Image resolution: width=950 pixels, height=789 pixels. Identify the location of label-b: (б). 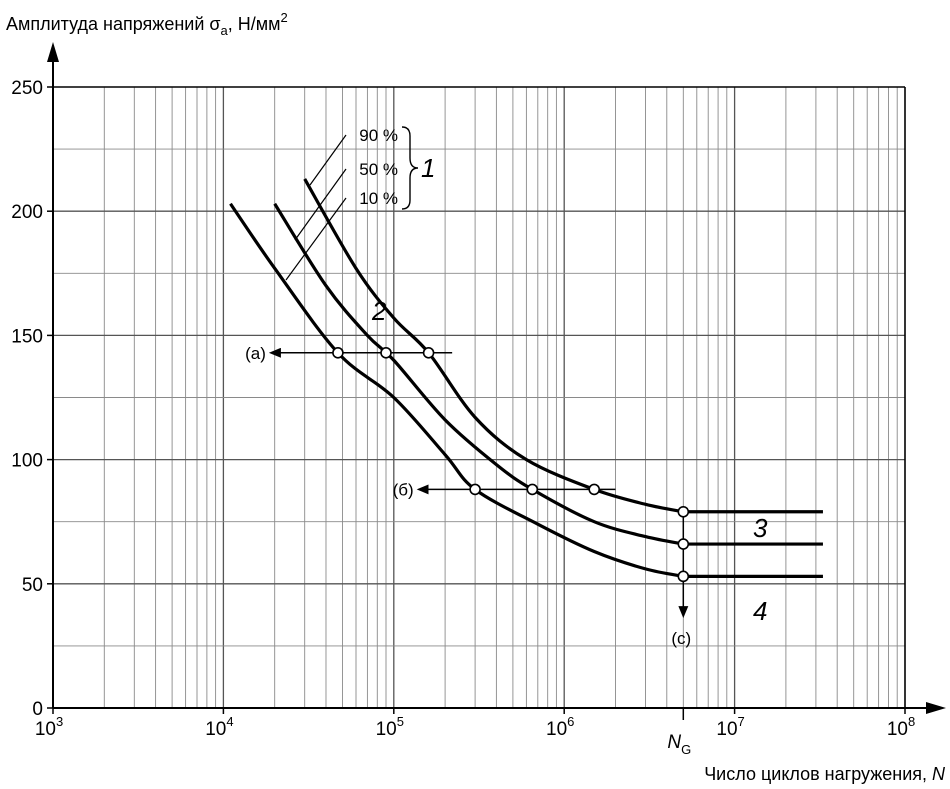
(403, 489).